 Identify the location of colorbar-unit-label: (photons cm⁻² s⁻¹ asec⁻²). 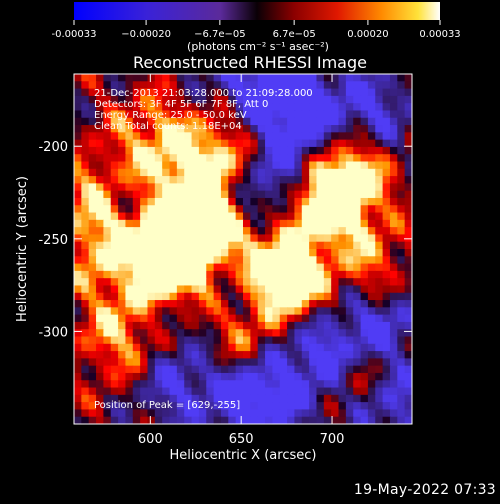
(258, 46).